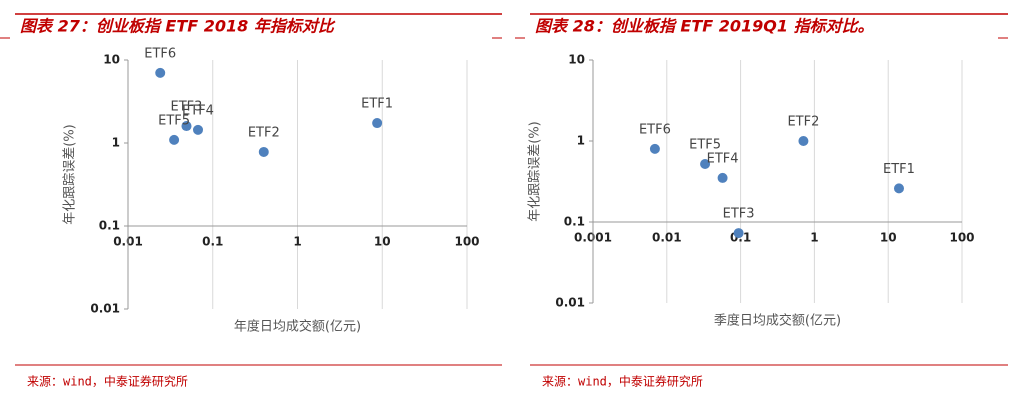 This screenshot has height=401, width=1025. What do you see at coordinates (704, 26) in the screenshot?
I see `chart-title: 图表 28：创业板指 ETF 2019Q1 指标对比。` at bounding box center [704, 26].